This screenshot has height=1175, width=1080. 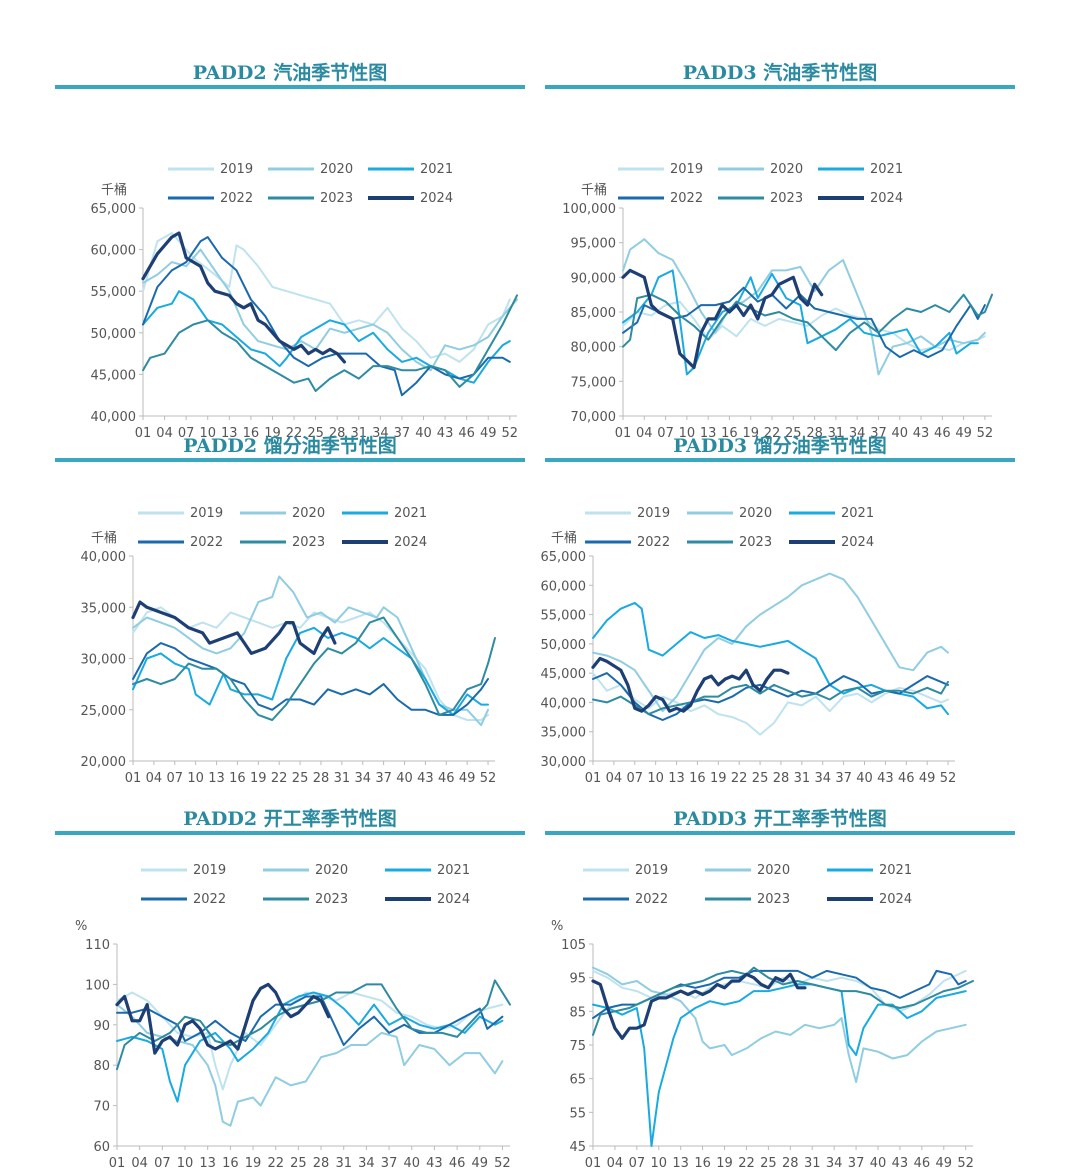 What do you see at coordinates (97, 985) in the screenshot?
I see `y-tick-label: 100` at bounding box center [97, 985].